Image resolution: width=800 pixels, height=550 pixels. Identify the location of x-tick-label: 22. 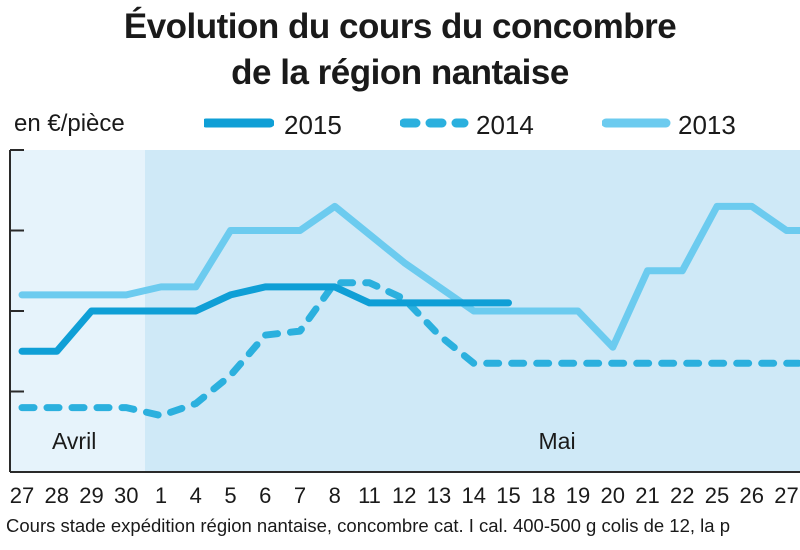
(682, 495).